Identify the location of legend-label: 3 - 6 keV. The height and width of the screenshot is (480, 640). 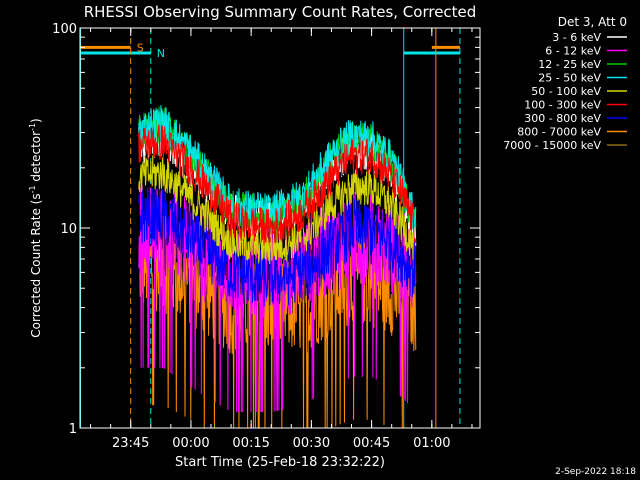
(576, 37).